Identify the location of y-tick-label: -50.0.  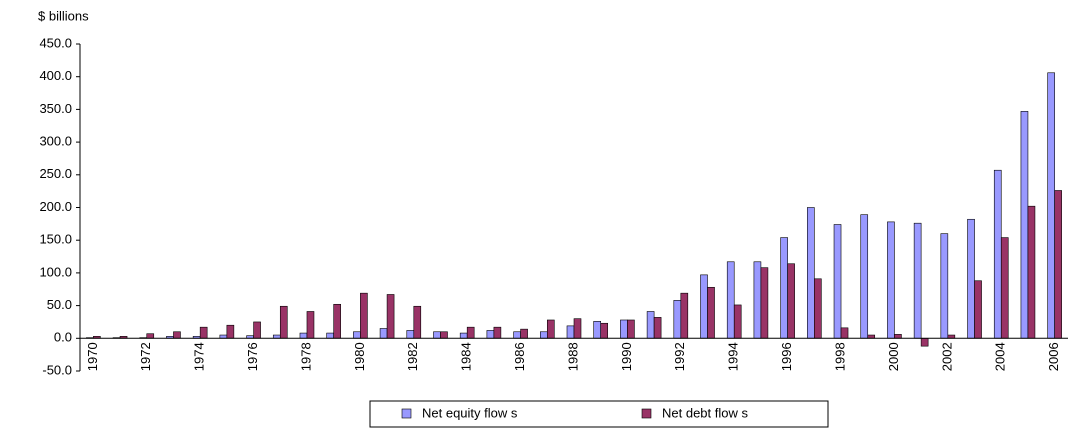
(57, 369).